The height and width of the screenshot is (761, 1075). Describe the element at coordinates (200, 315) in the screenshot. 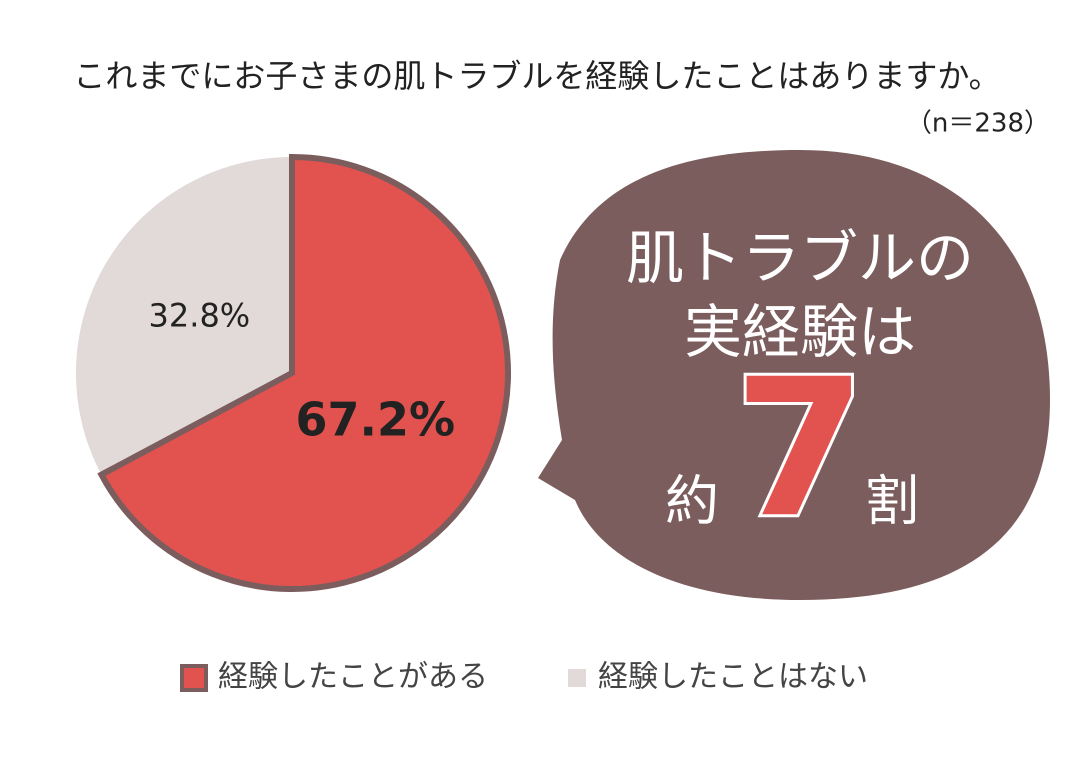

I see `value-label: 32.8%` at that location.